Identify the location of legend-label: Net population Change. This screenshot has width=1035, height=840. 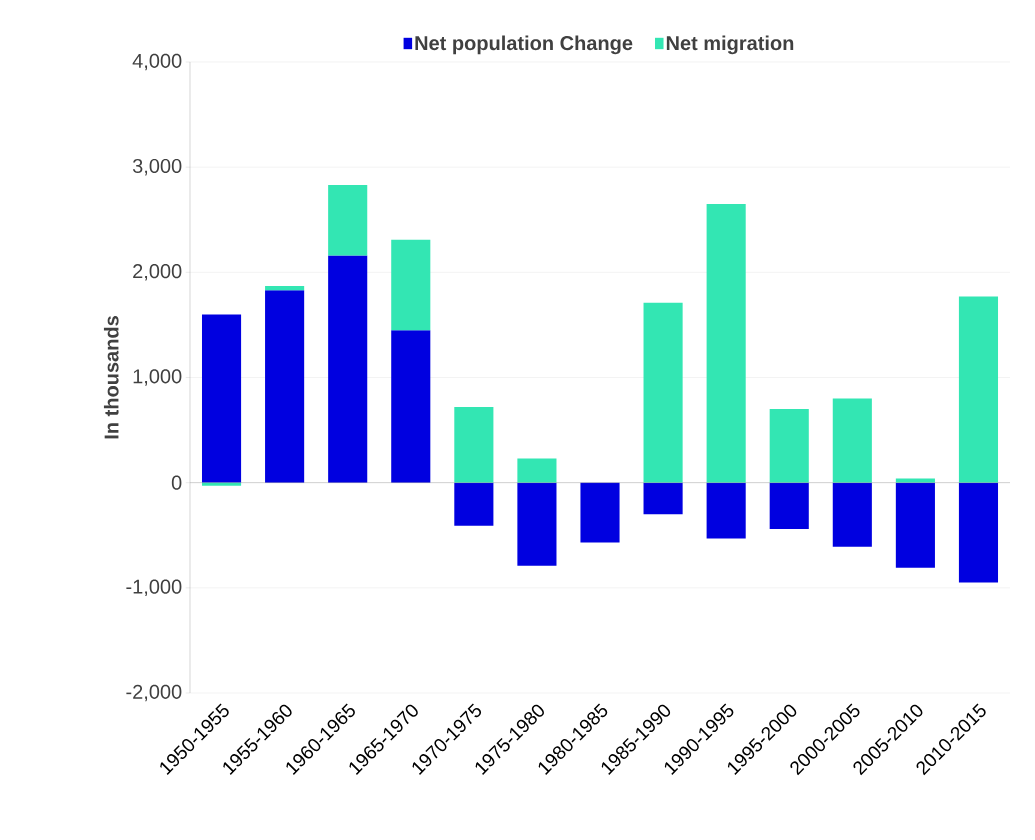
(524, 45).